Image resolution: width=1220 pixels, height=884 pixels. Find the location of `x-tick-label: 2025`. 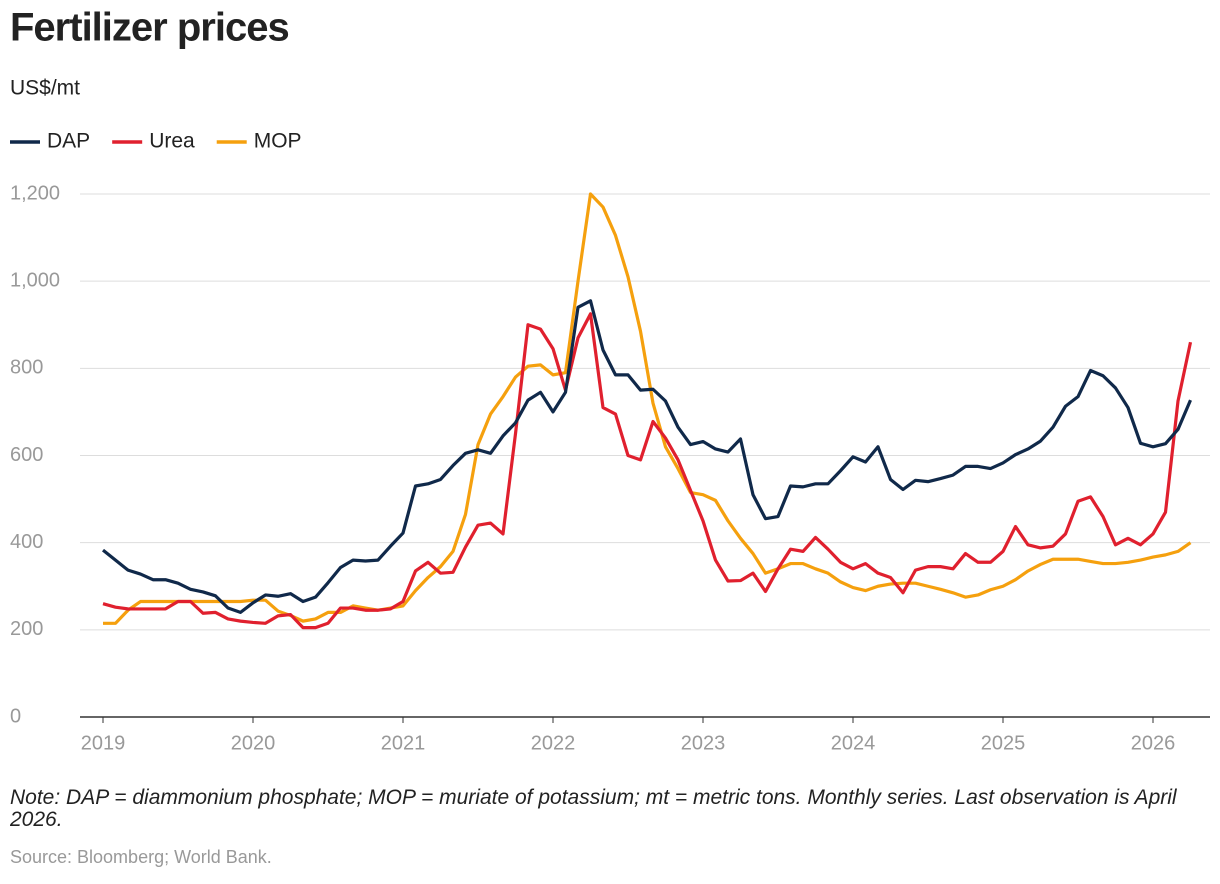

x-tick-label: 2025 is located at coordinates (1003, 743).